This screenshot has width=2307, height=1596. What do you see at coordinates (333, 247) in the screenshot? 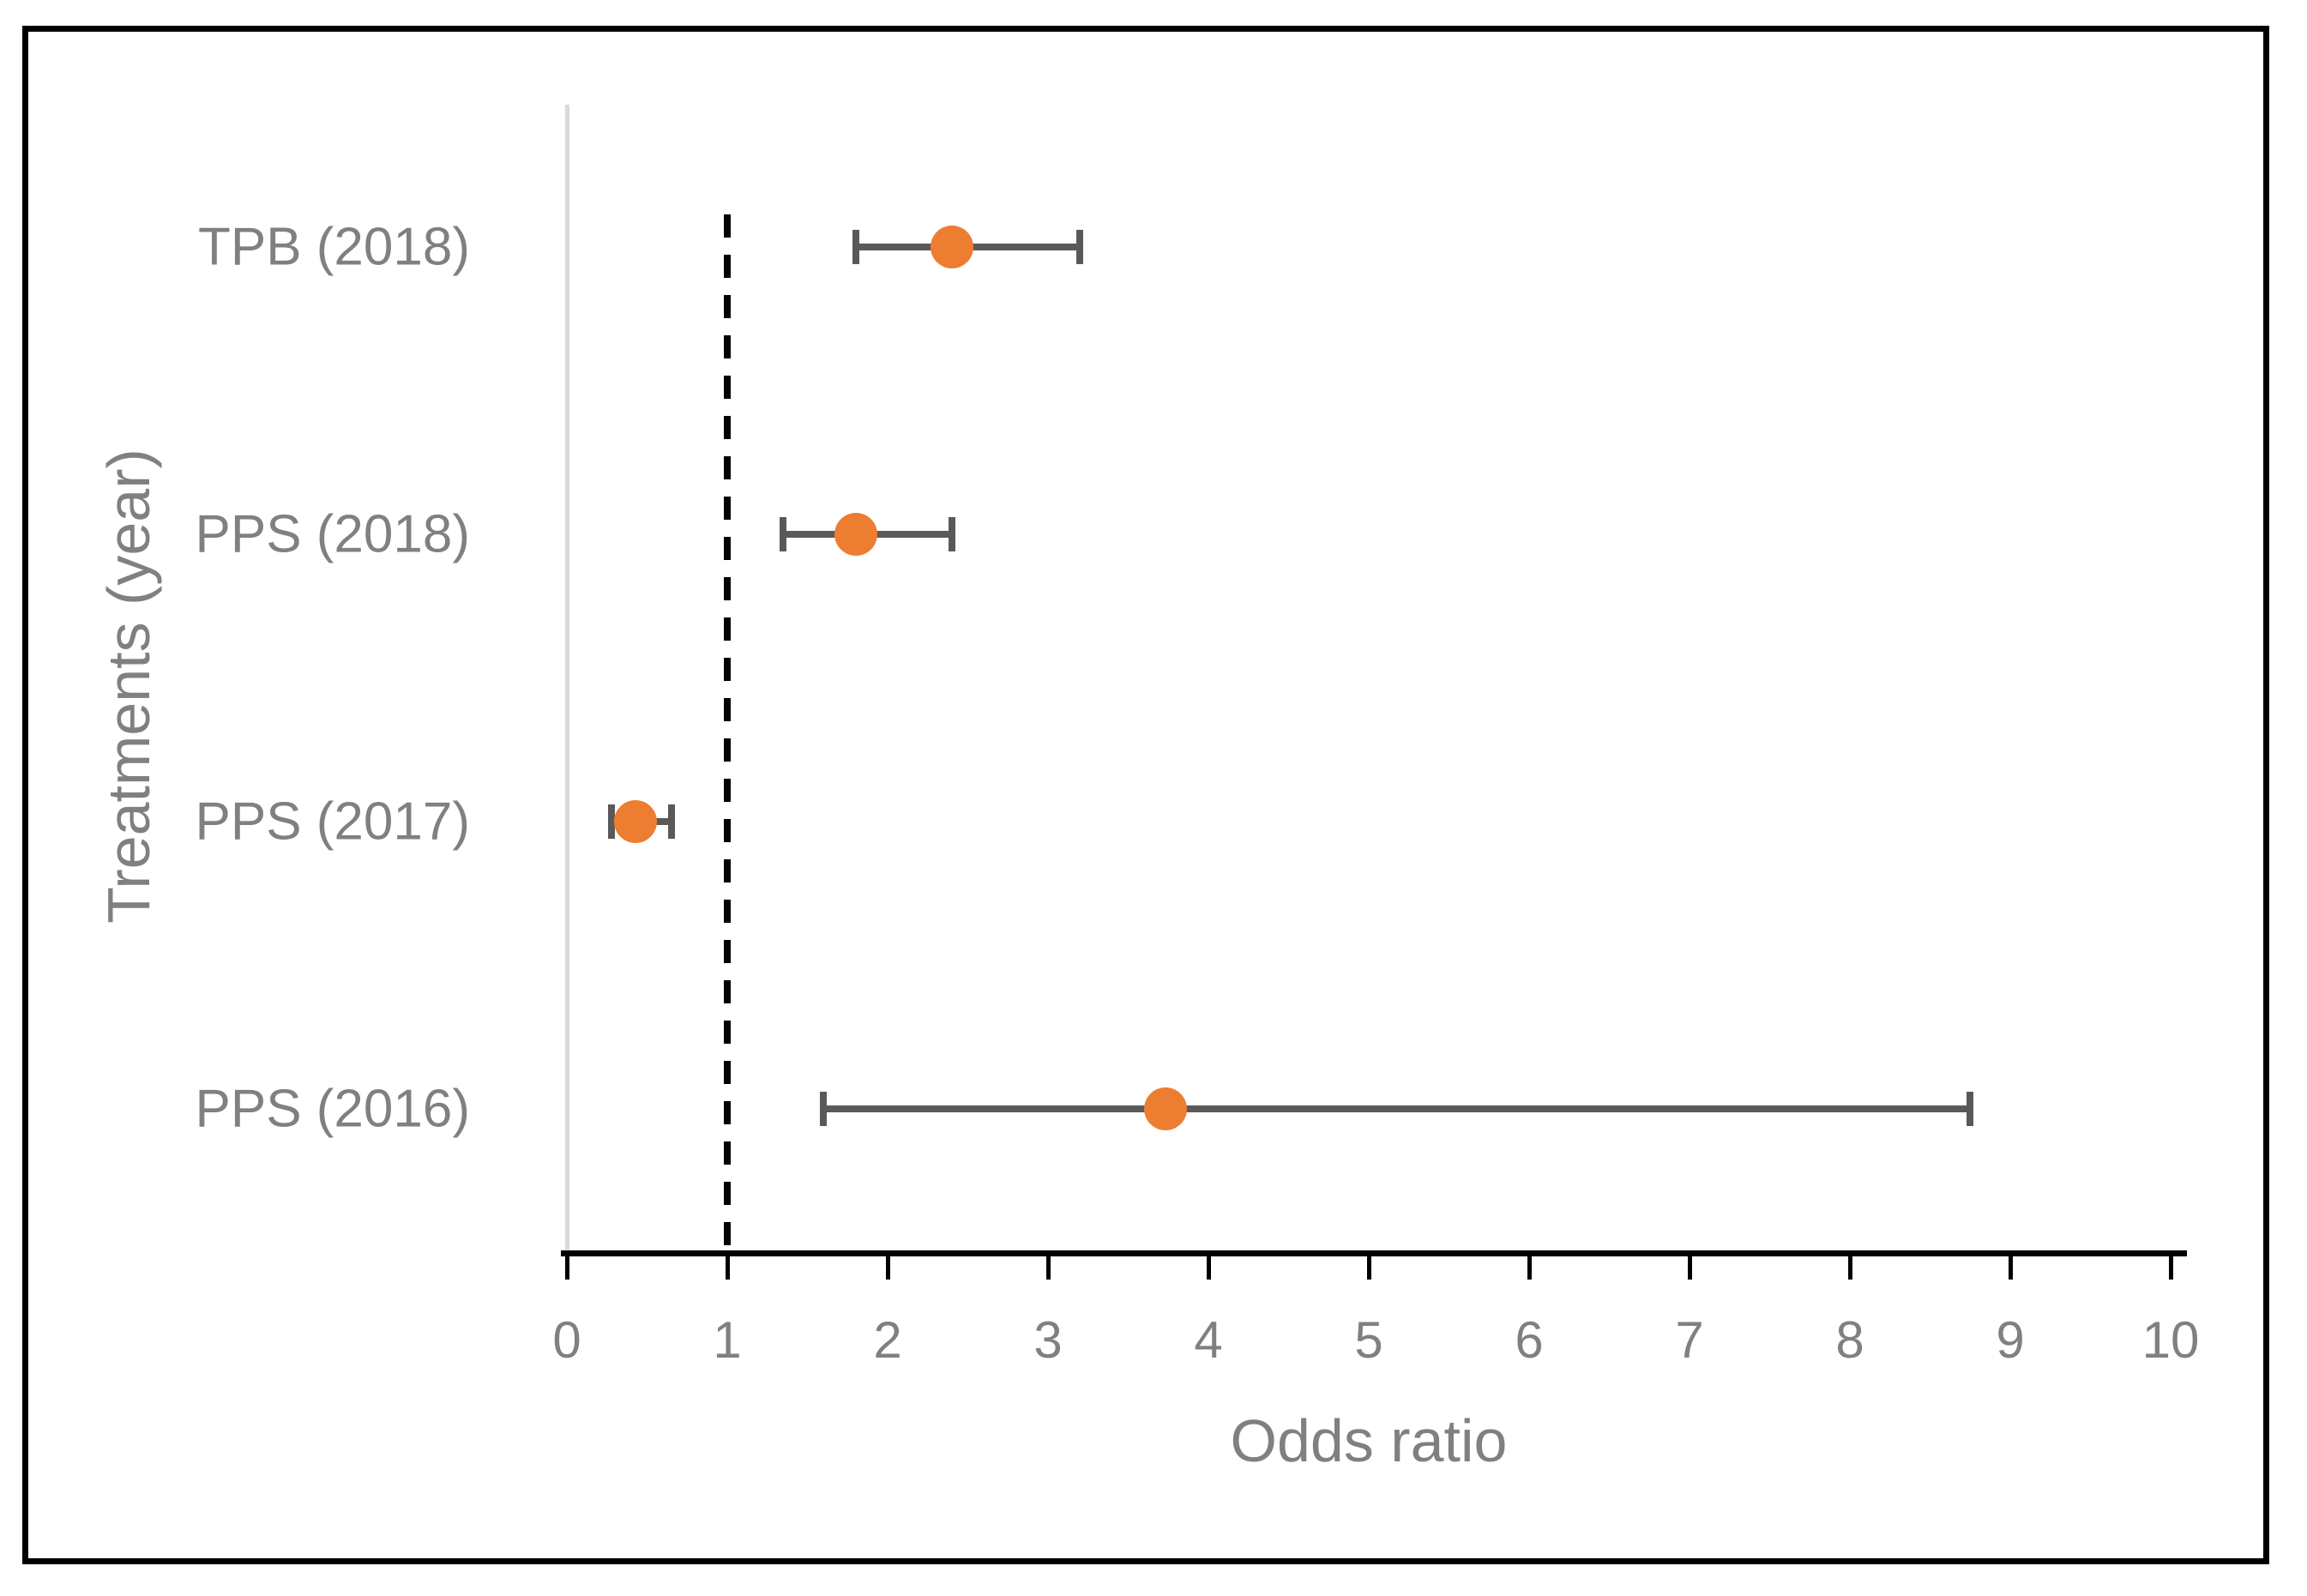
I see `category-label: TPB (2018)` at bounding box center [333, 247].